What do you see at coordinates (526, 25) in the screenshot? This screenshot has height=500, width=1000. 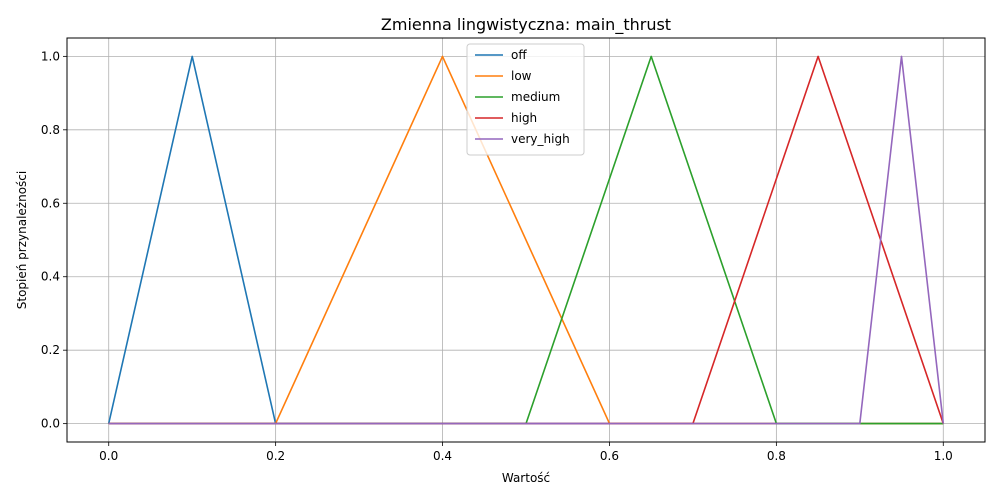 I see `chart-title: Zmienna lingwistyczna: main_thrust` at bounding box center [526, 25].